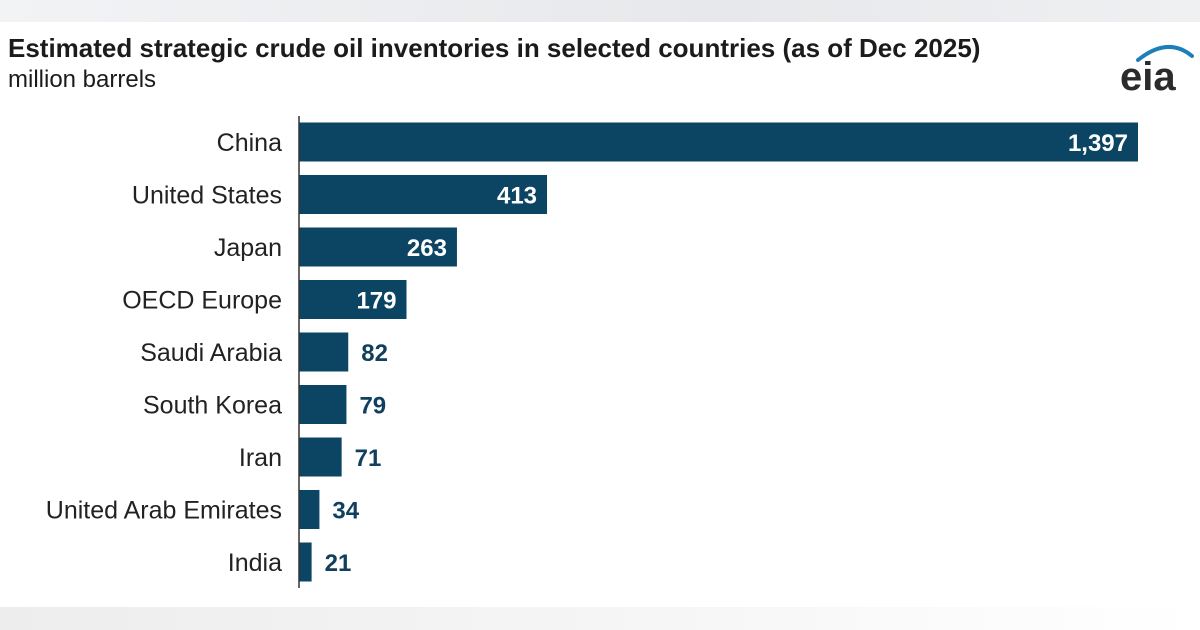  What do you see at coordinates (1098, 143) in the screenshot?
I see `value-label: 1,397` at bounding box center [1098, 143].